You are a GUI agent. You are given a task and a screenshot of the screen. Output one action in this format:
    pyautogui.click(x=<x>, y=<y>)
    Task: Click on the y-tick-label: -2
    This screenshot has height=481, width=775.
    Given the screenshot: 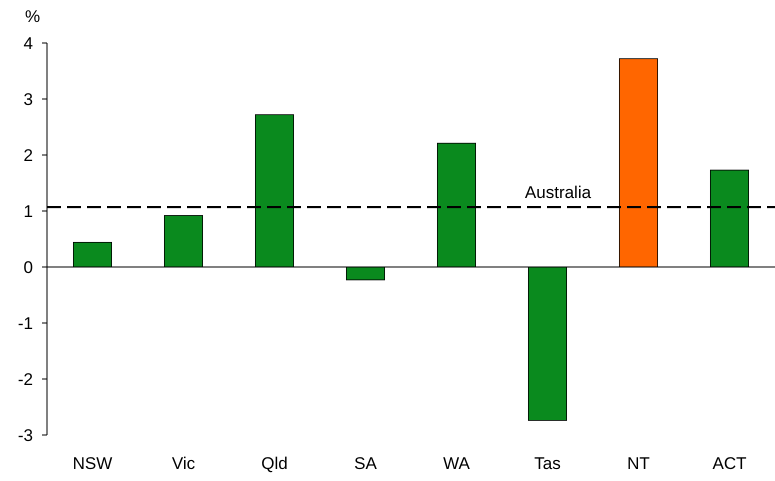 What is the action you would take?
    pyautogui.click(x=25, y=379)
    